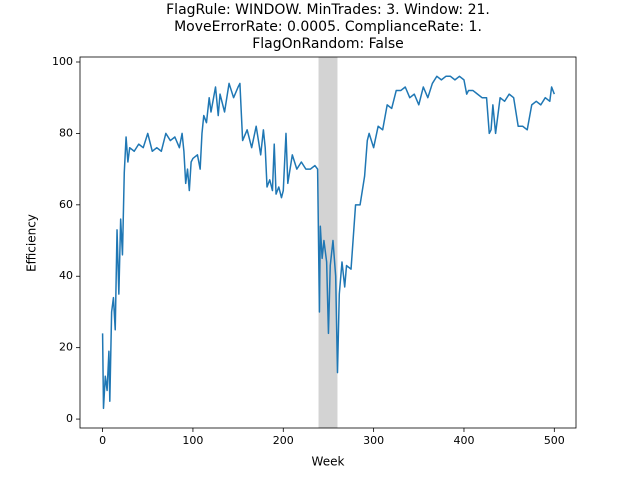 The height and width of the screenshot is (480, 640). I want to click on highlight-span, so click(328, 242).